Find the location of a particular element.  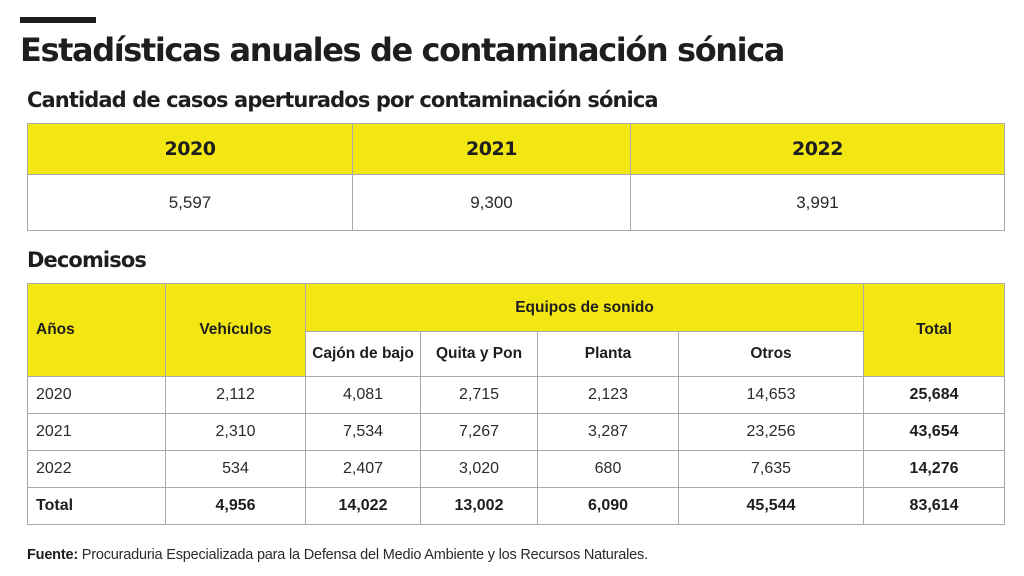

seizures-subheader-row: Cajón de bajo Quita y Pon Planta Otros is located at coordinates (516, 354).